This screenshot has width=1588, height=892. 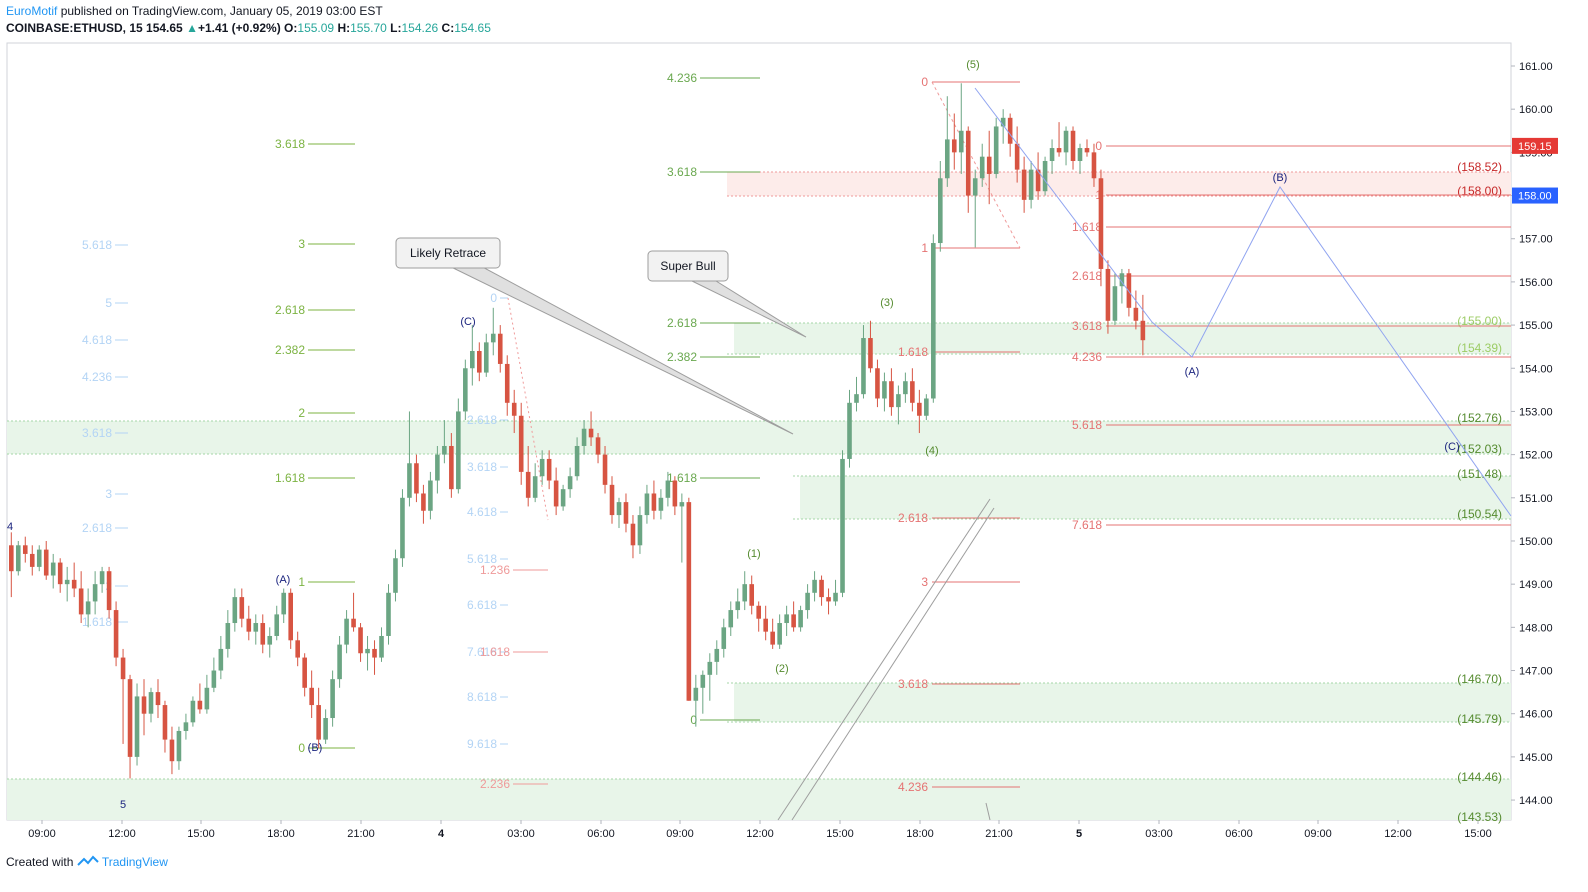 What do you see at coordinates (999, 834) in the screenshot?
I see `time-tick-label: 21:00` at bounding box center [999, 834].